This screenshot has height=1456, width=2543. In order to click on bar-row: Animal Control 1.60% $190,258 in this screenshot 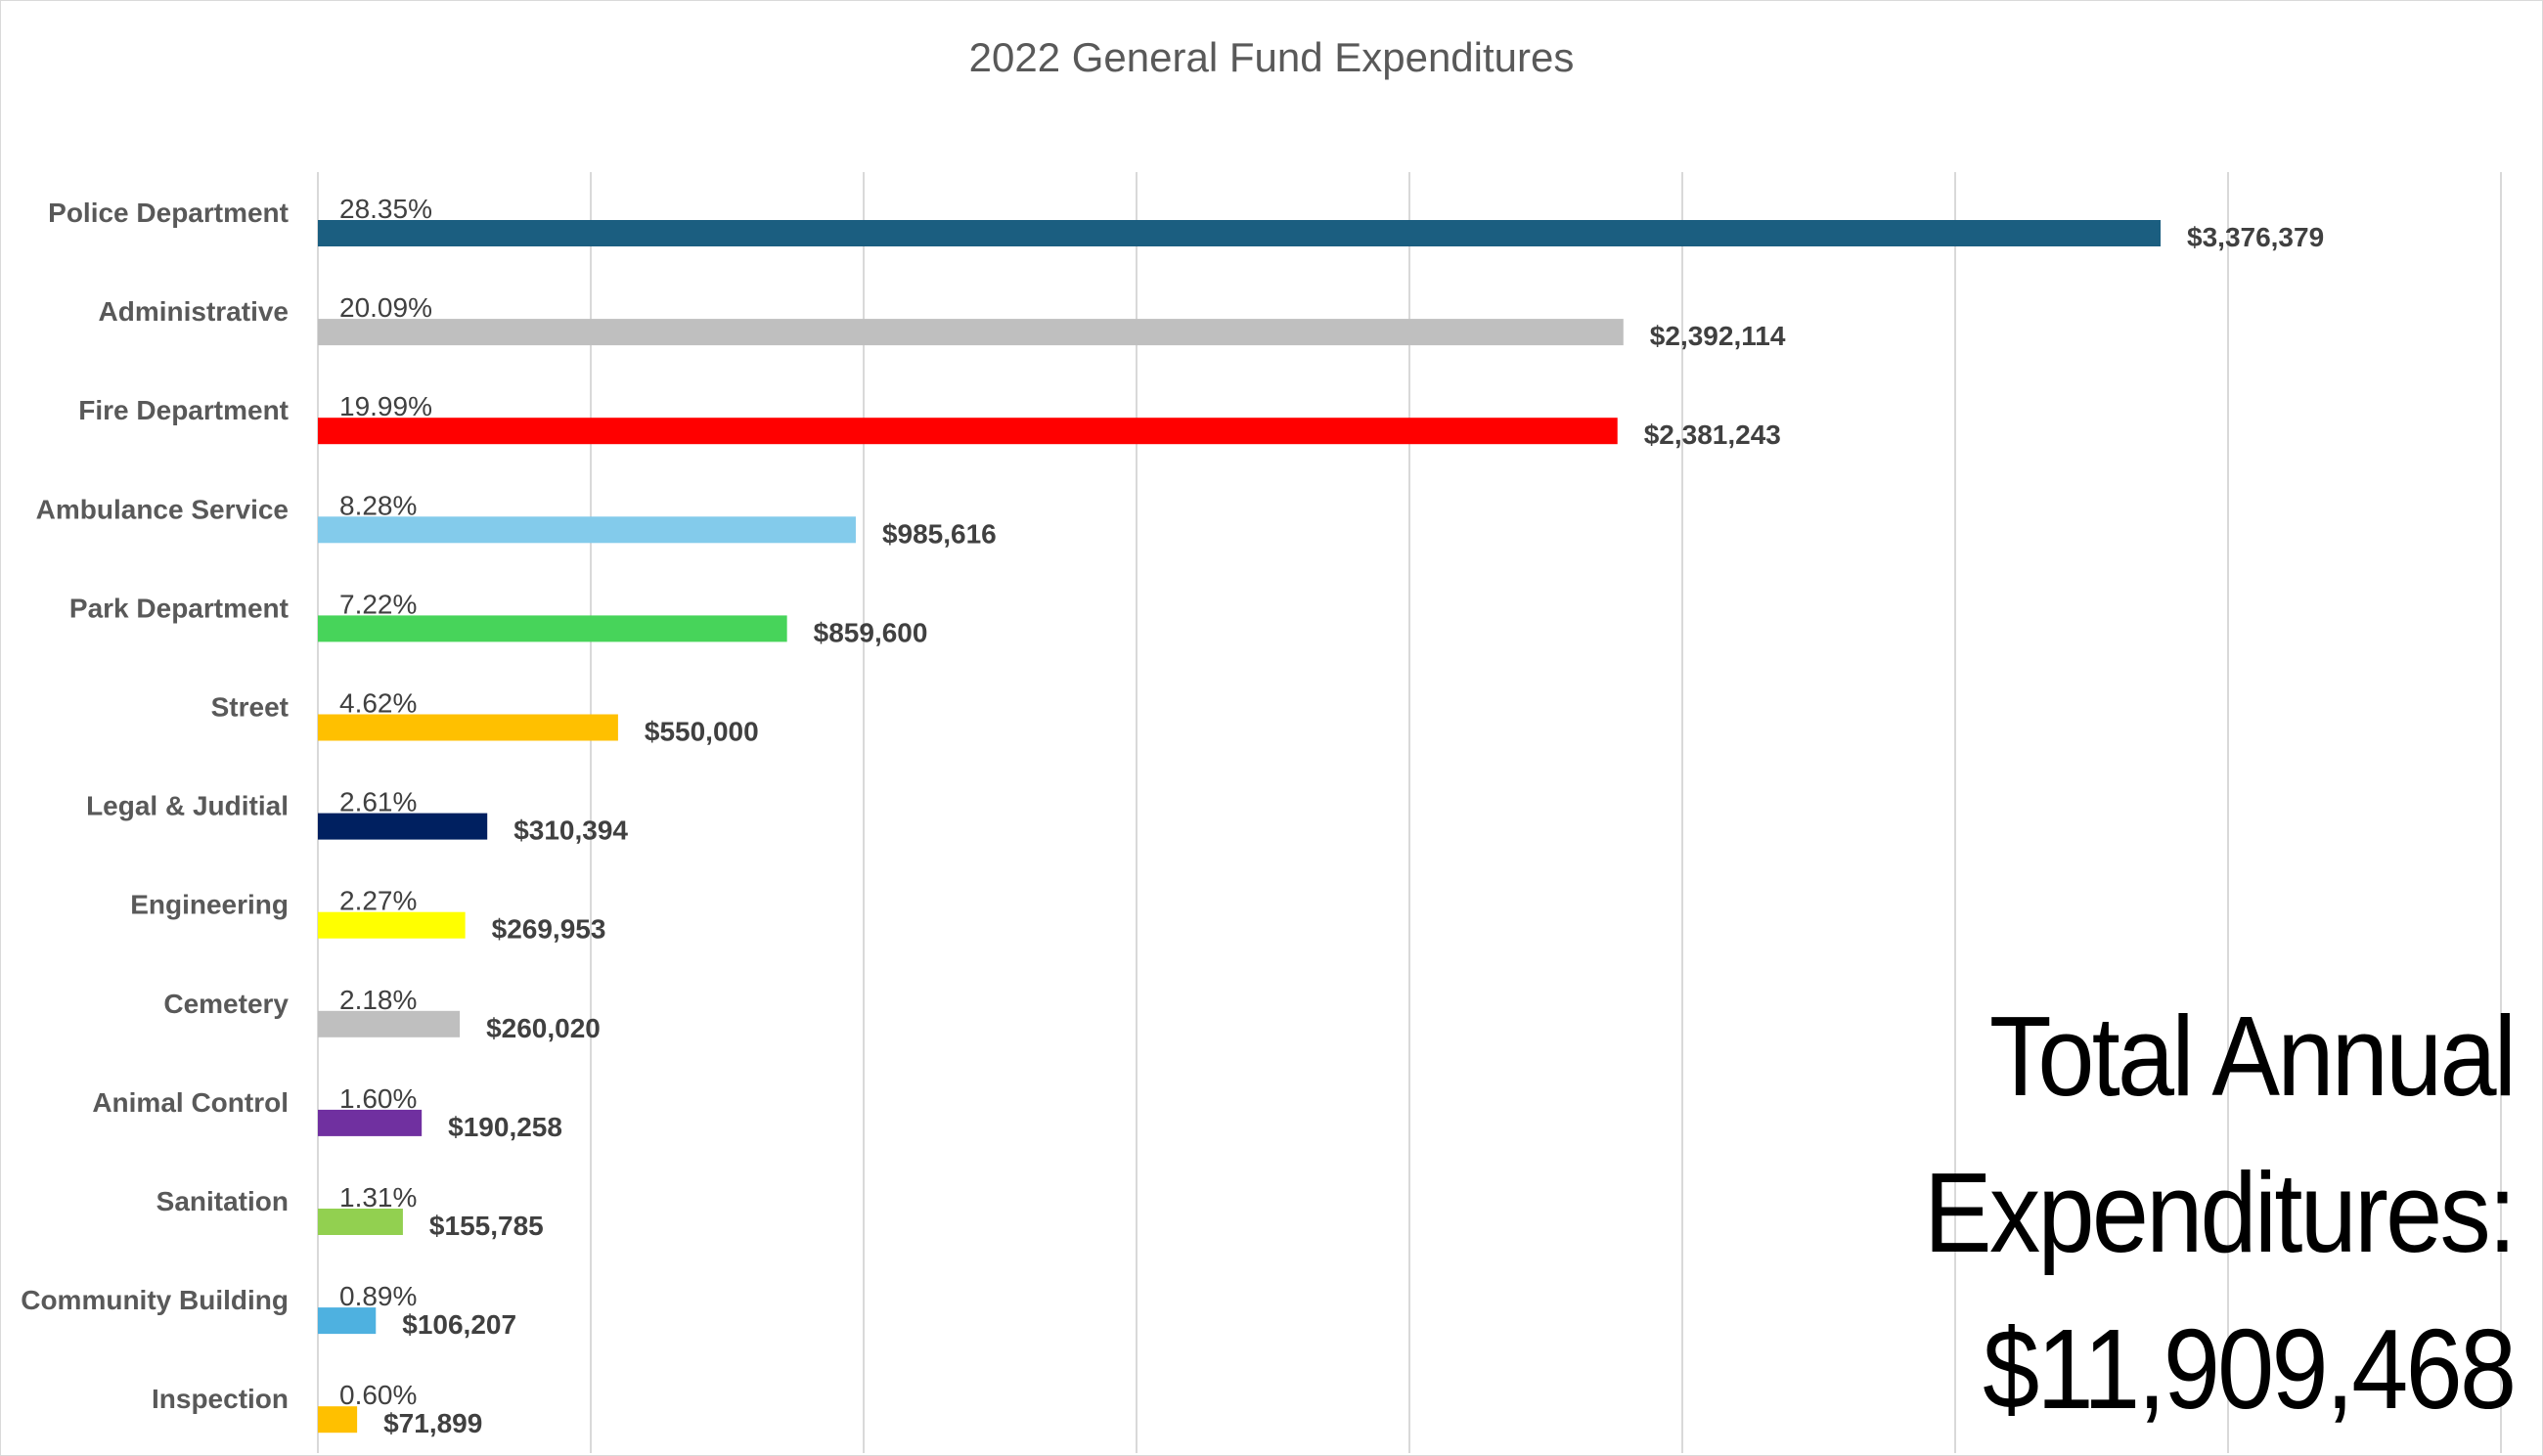, I will do `click(327, 1112)`.